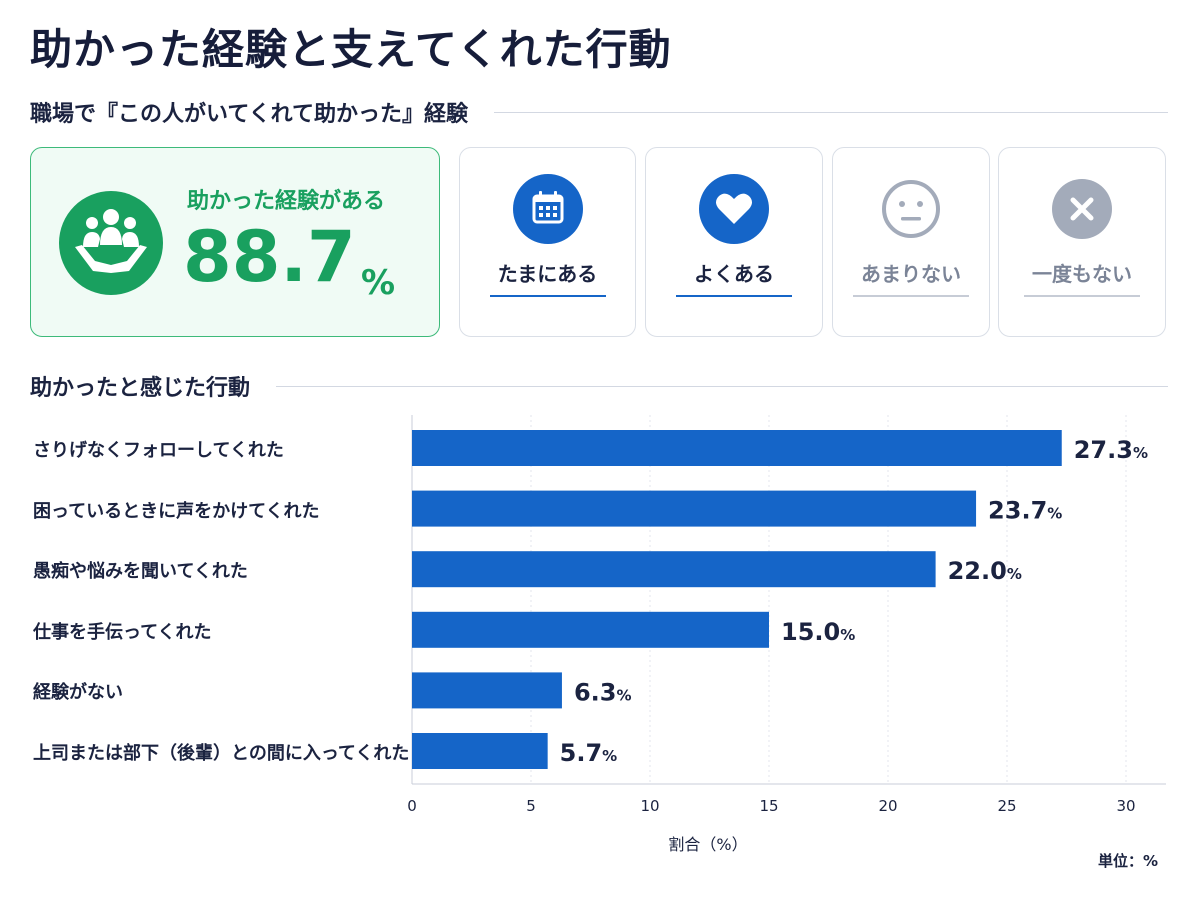 This screenshot has width=1200, height=900. Describe the element at coordinates (768, 806) in the screenshot. I see `x-tick-label: 15` at that location.